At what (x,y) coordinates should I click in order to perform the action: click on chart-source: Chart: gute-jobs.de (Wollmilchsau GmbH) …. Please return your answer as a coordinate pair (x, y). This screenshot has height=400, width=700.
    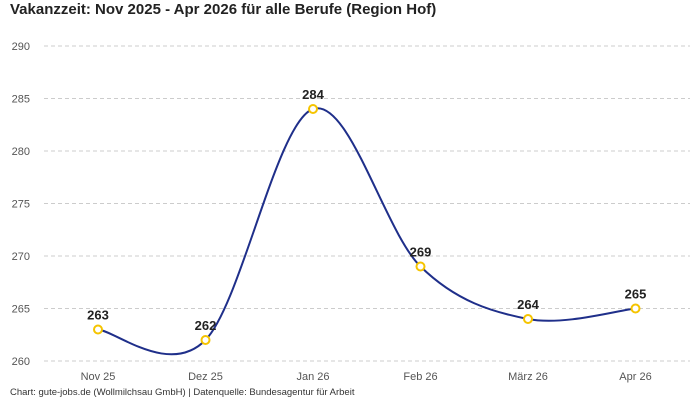
    Looking at the image, I should click on (182, 392).